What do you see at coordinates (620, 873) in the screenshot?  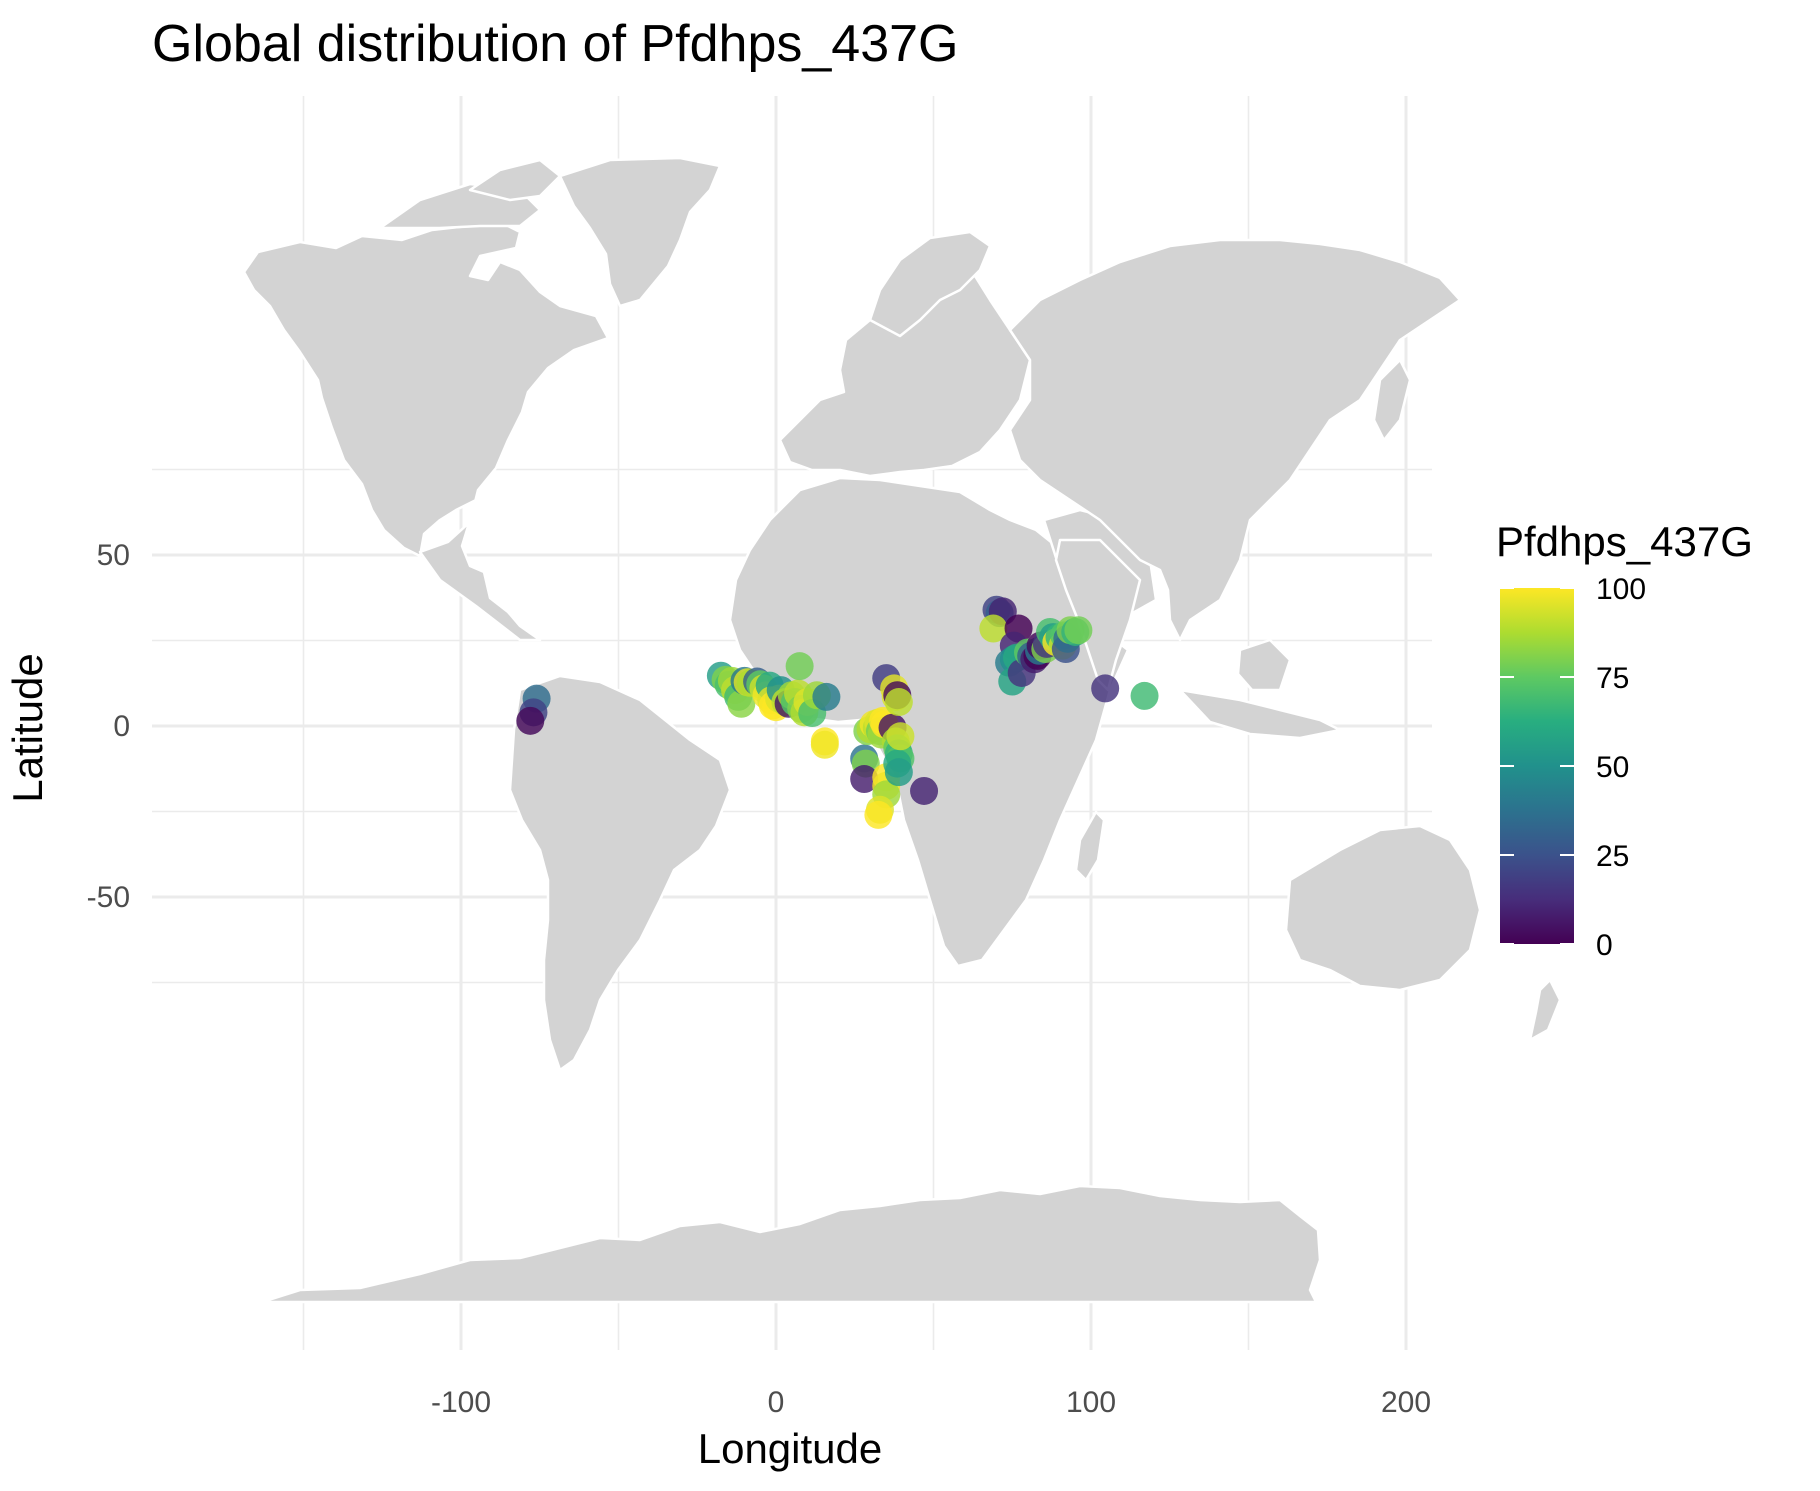 I see `south-america-landmass` at bounding box center [620, 873].